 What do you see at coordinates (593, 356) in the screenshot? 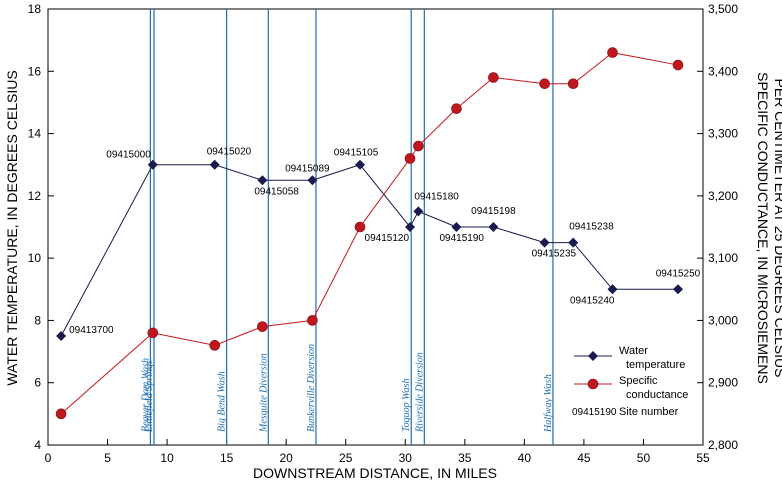
I see `legend-water-marker` at bounding box center [593, 356].